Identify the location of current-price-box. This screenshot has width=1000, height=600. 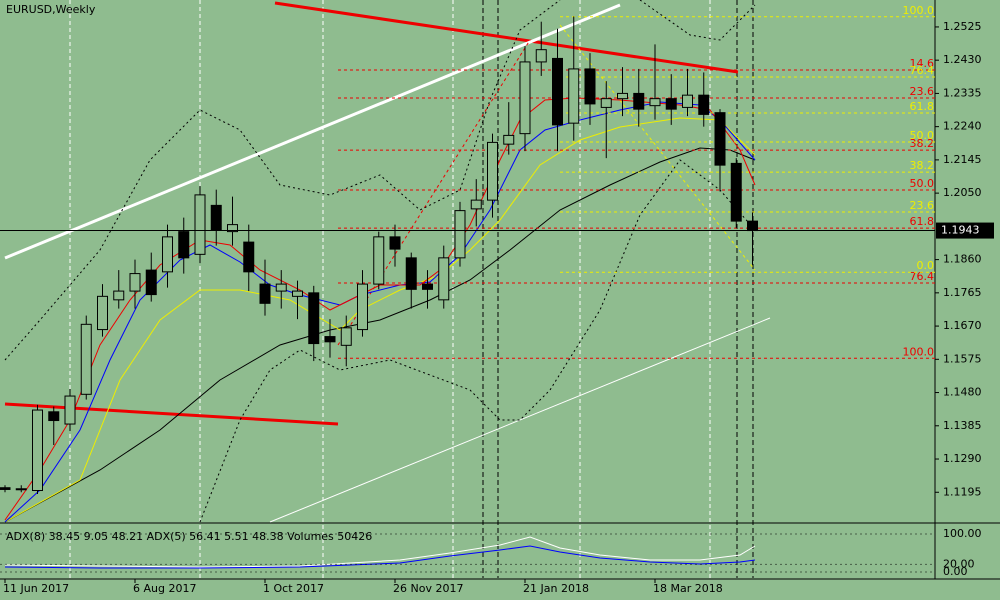
(965, 230).